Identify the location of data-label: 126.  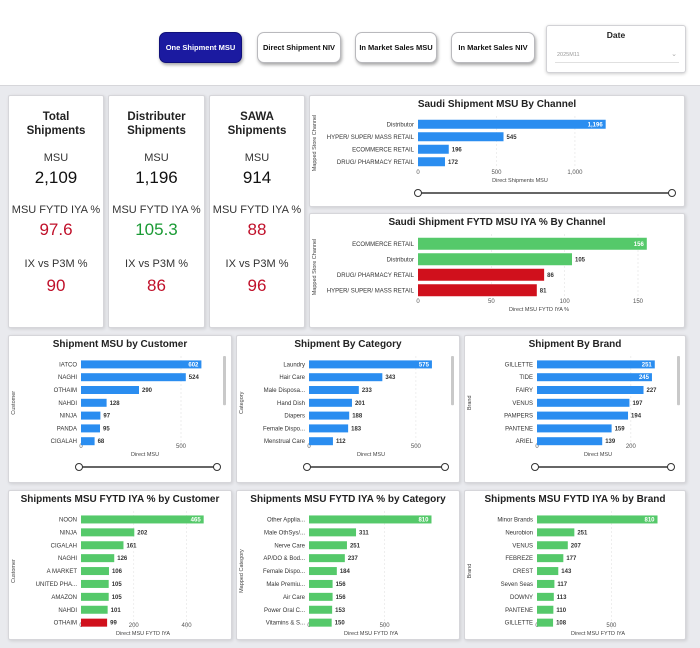
(122, 559).